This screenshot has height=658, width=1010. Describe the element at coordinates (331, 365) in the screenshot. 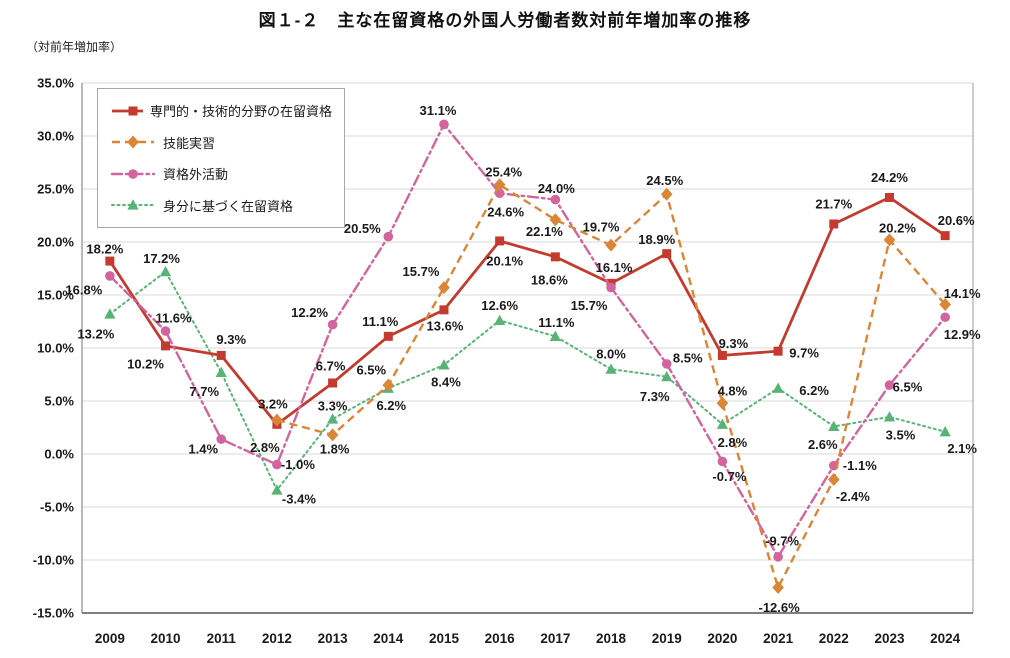

I see `data-label-professional-technical: 6.7%` at that location.